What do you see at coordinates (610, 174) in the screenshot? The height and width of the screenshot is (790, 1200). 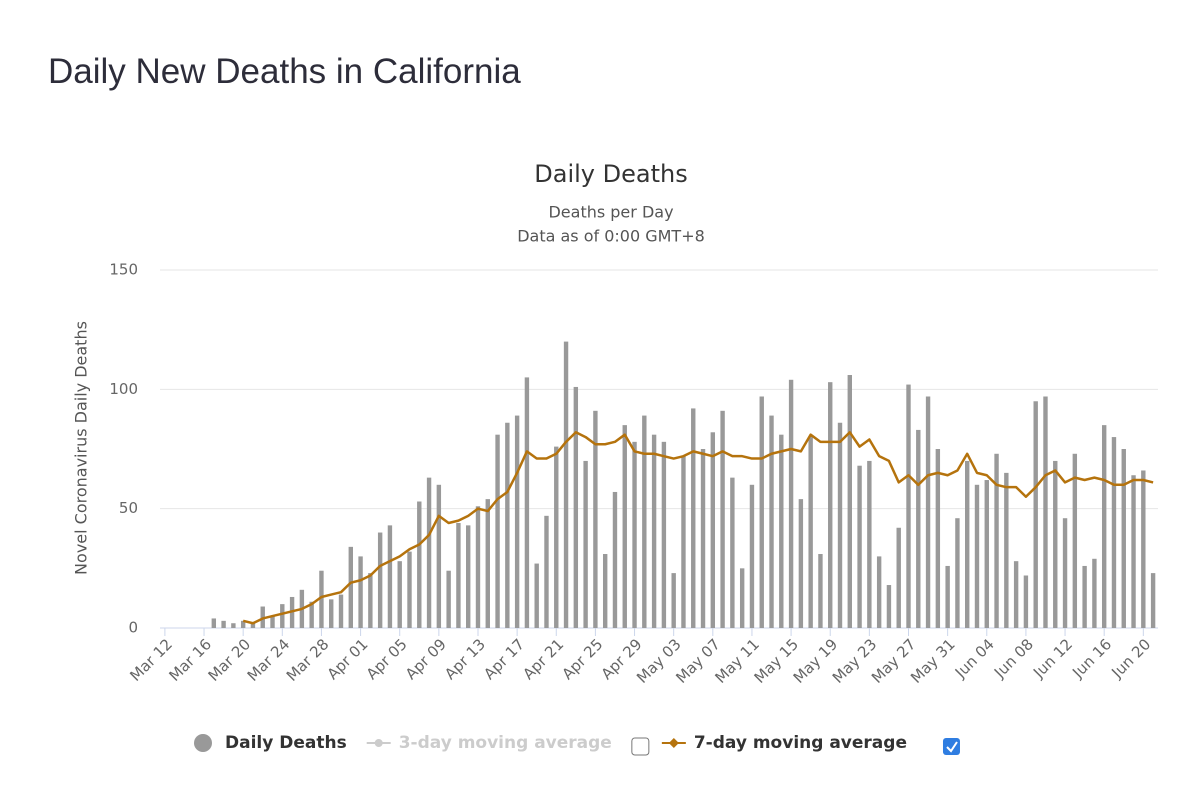 I see `chart-title: Daily Deaths` at bounding box center [610, 174].